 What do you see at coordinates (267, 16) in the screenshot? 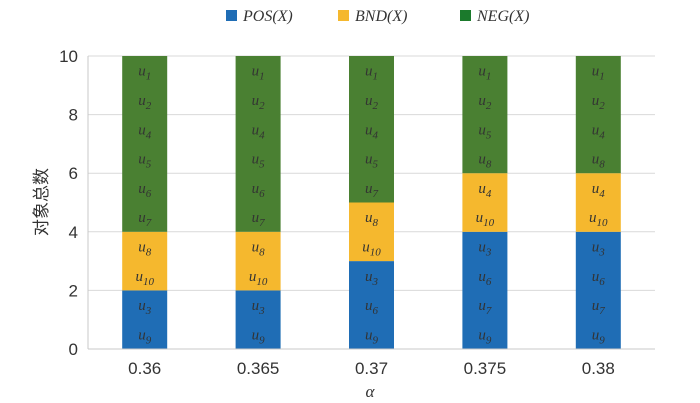
I see `legend-label: POS(X)` at bounding box center [267, 16].